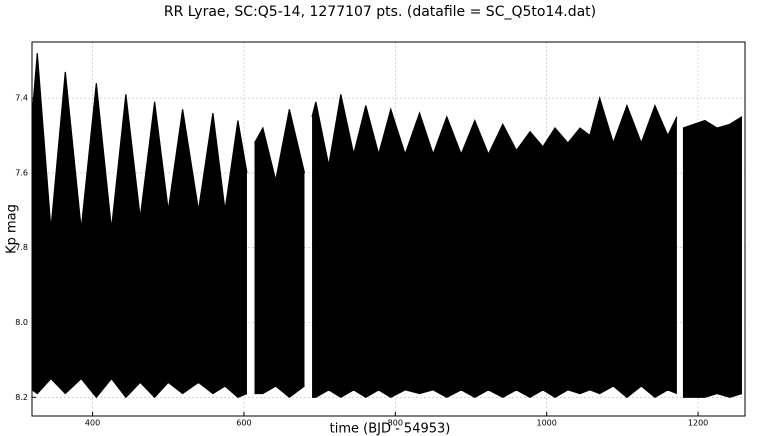 The height and width of the screenshot is (436, 760). I want to click on y-tick-label: 7.8, so click(21, 247).